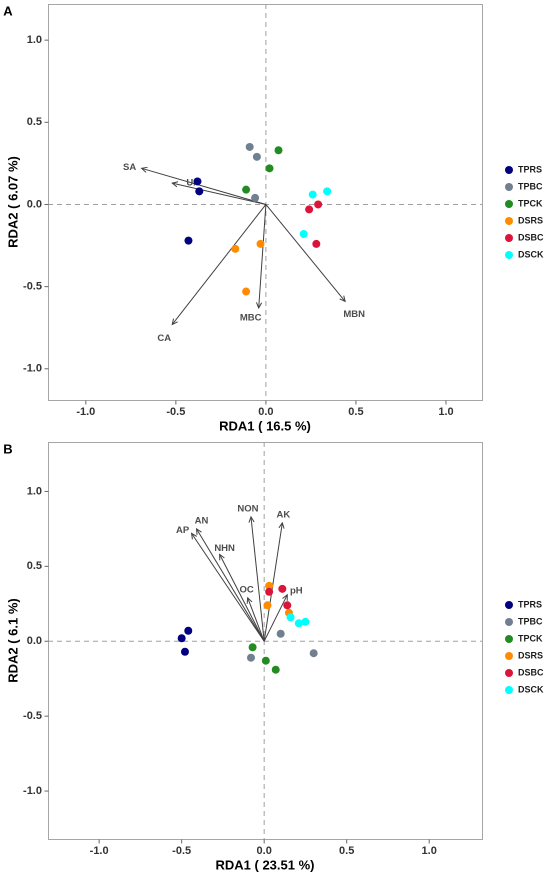 Image resolution: width=550 pixels, height=877 pixels. I want to click on arrow-label: AN, so click(202, 520).